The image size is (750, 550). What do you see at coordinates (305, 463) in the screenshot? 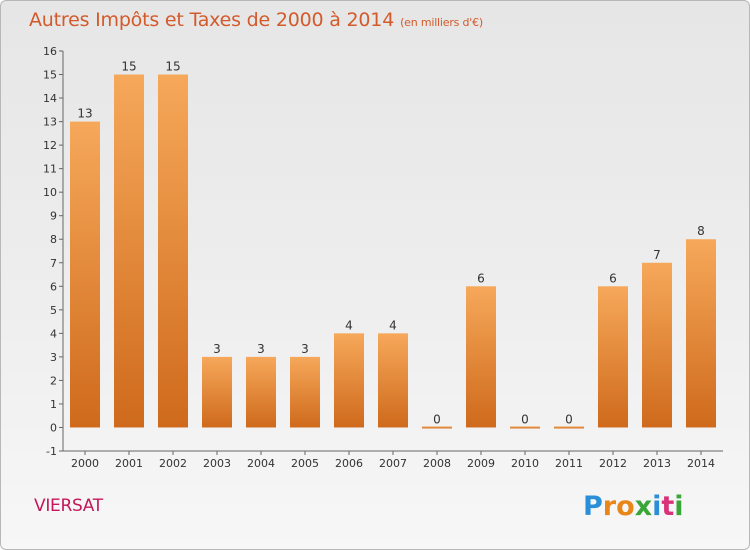
I see `x-tick-label-2005: 2005` at bounding box center [305, 463].